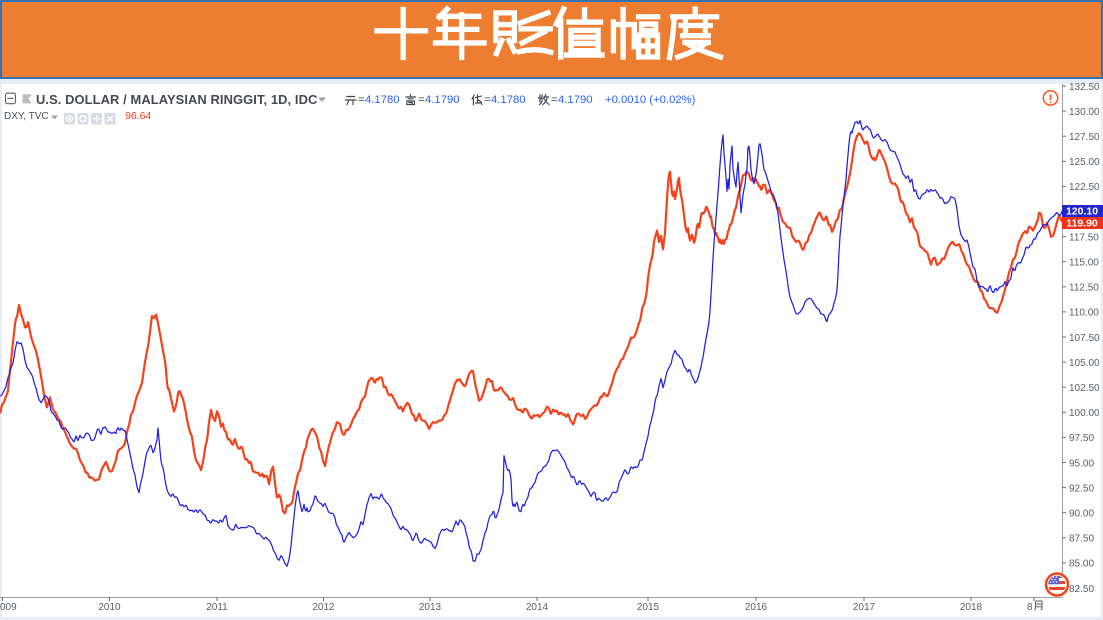  Describe the element at coordinates (648, 607) in the screenshot. I see `svg-text: 2015` at that location.